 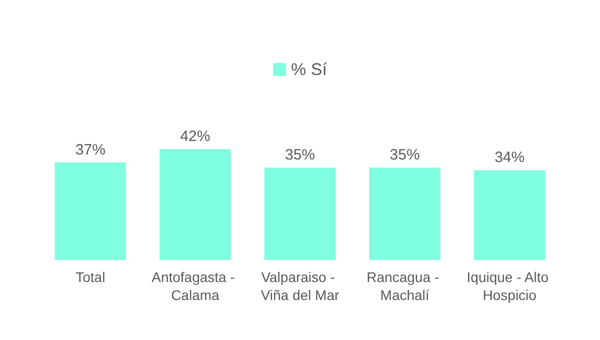 I want to click on data-label: 37%, so click(x=90, y=149).